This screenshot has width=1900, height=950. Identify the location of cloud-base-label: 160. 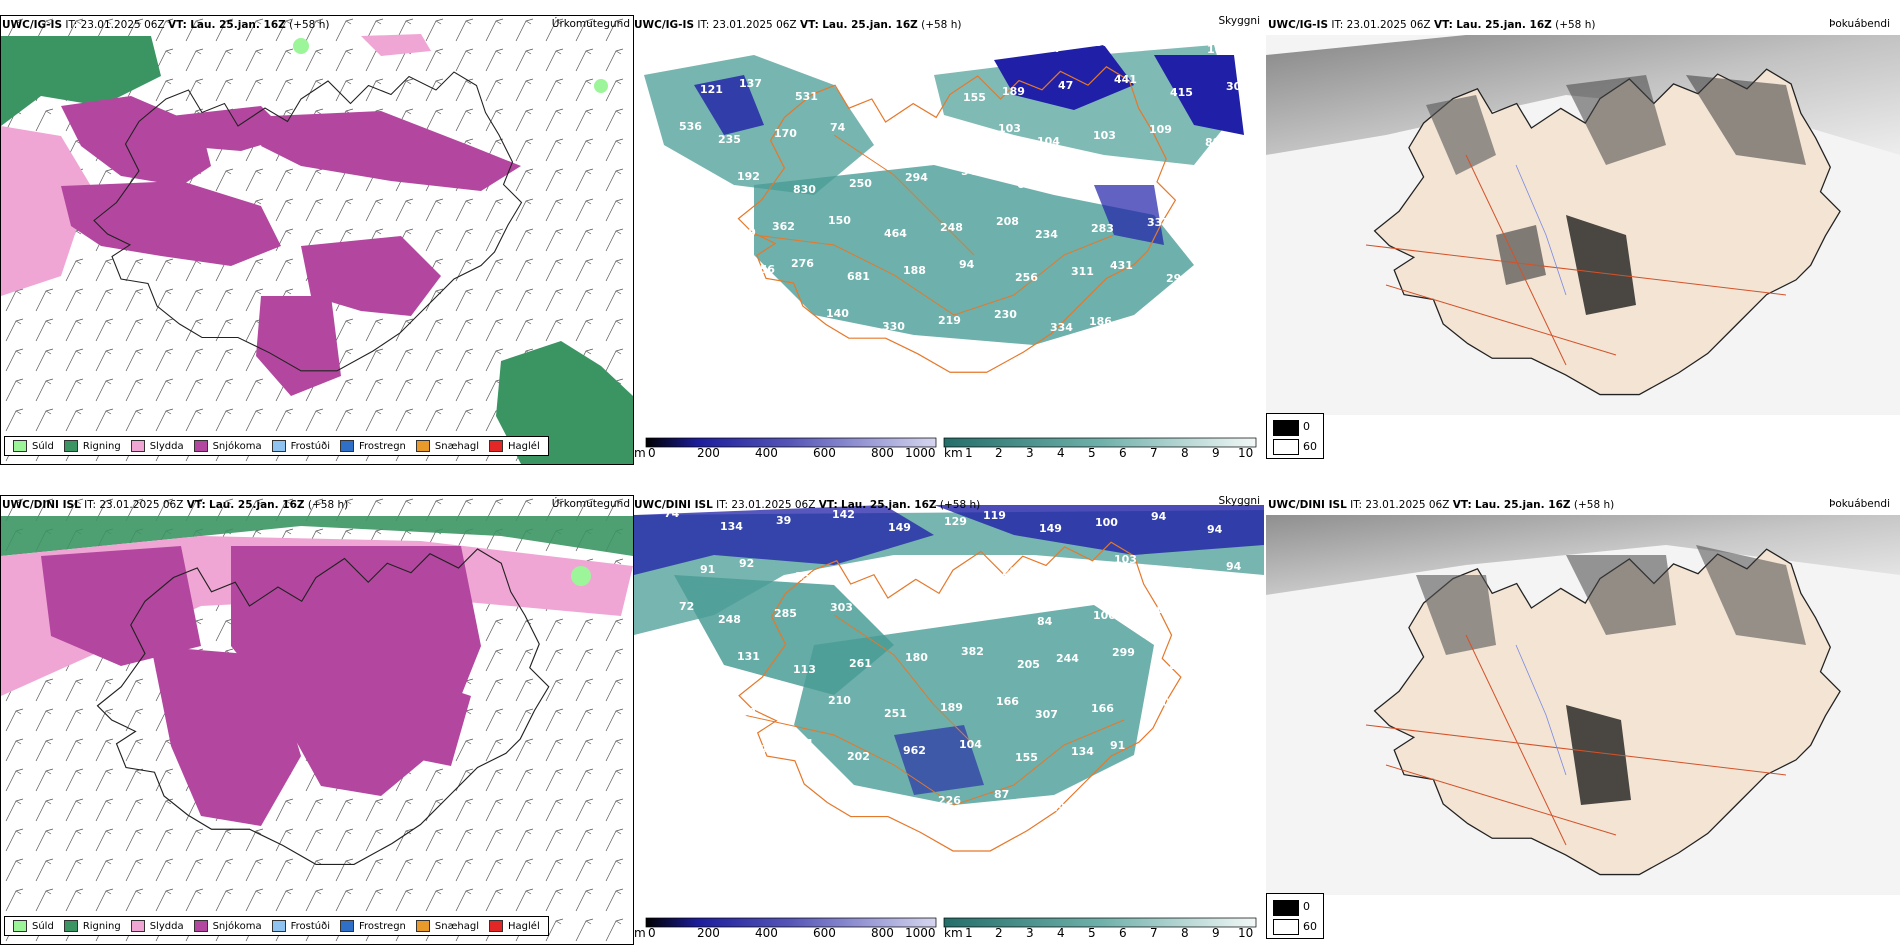
(1123, 172).